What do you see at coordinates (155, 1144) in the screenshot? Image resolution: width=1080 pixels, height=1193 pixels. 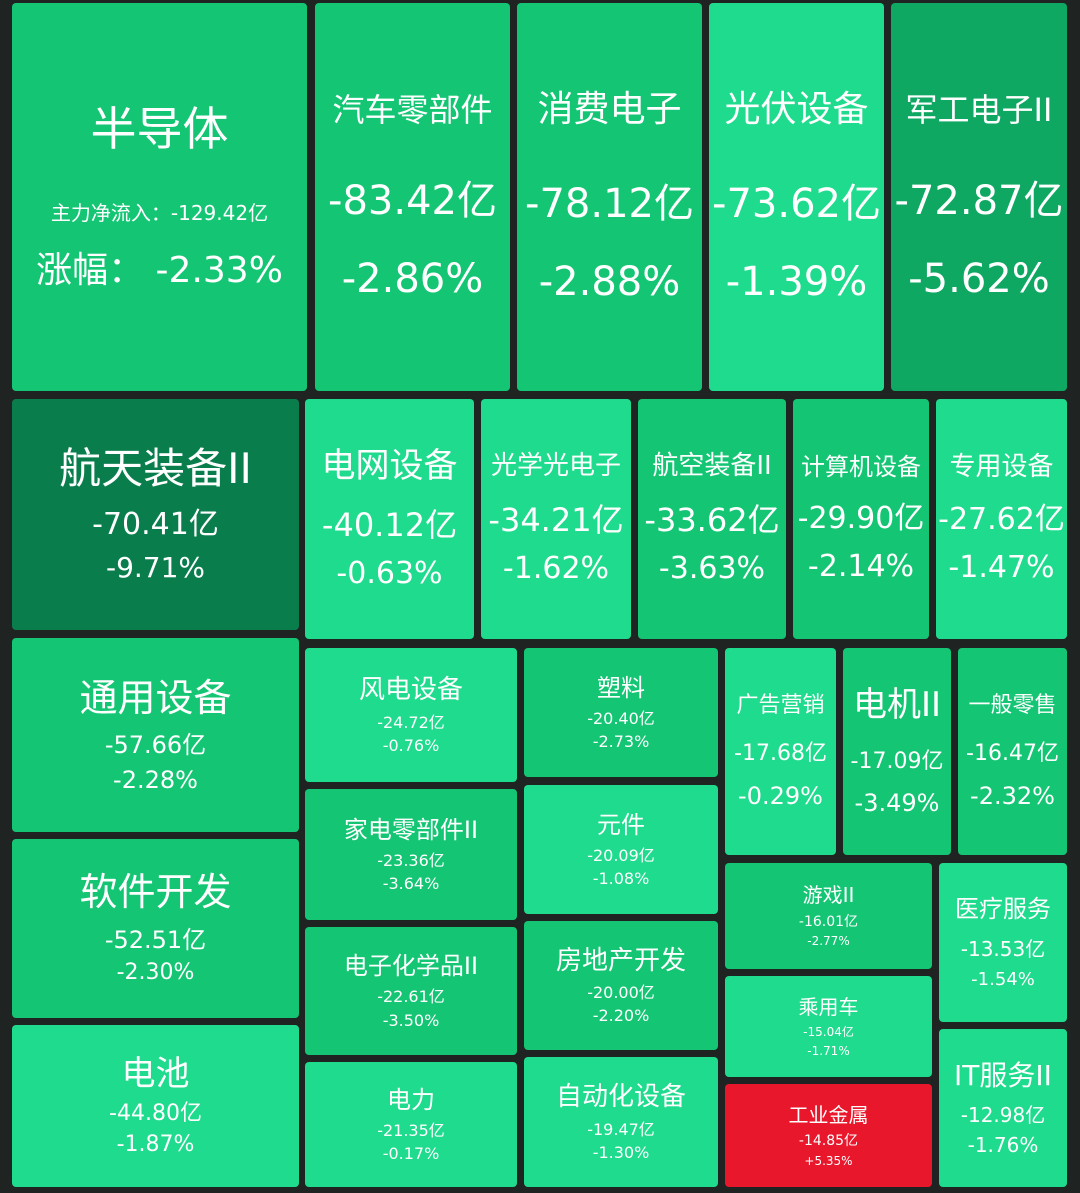 I see `change-value: -1.87%` at bounding box center [155, 1144].